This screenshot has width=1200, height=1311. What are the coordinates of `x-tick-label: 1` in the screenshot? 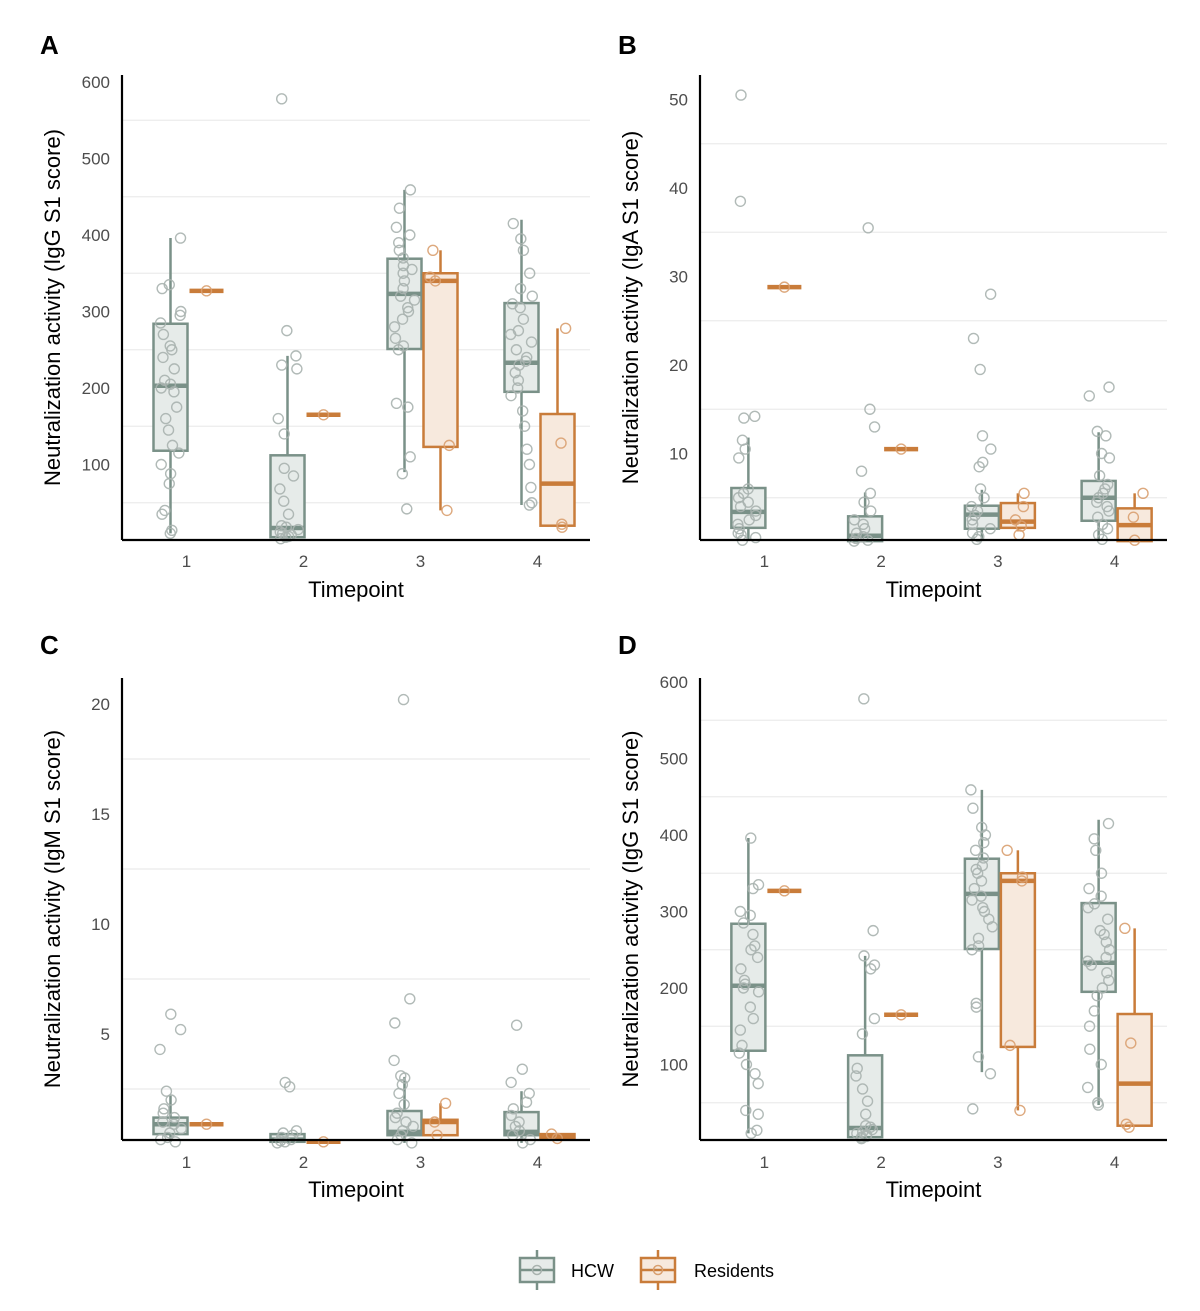 It's located at (186, 561).